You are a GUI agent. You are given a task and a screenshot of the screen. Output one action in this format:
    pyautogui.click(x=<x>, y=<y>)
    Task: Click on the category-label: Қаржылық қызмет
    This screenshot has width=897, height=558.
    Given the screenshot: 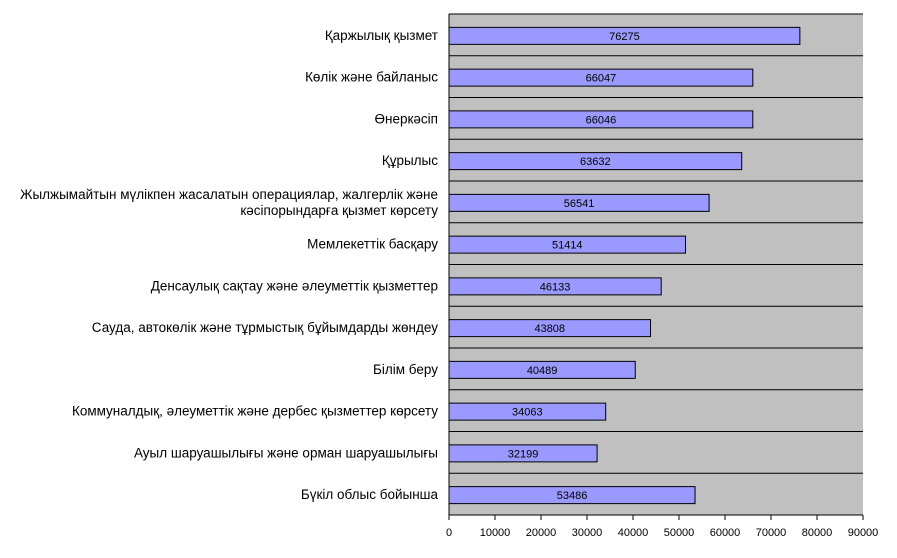 What is the action you would take?
    pyautogui.click(x=381, y=35)
    